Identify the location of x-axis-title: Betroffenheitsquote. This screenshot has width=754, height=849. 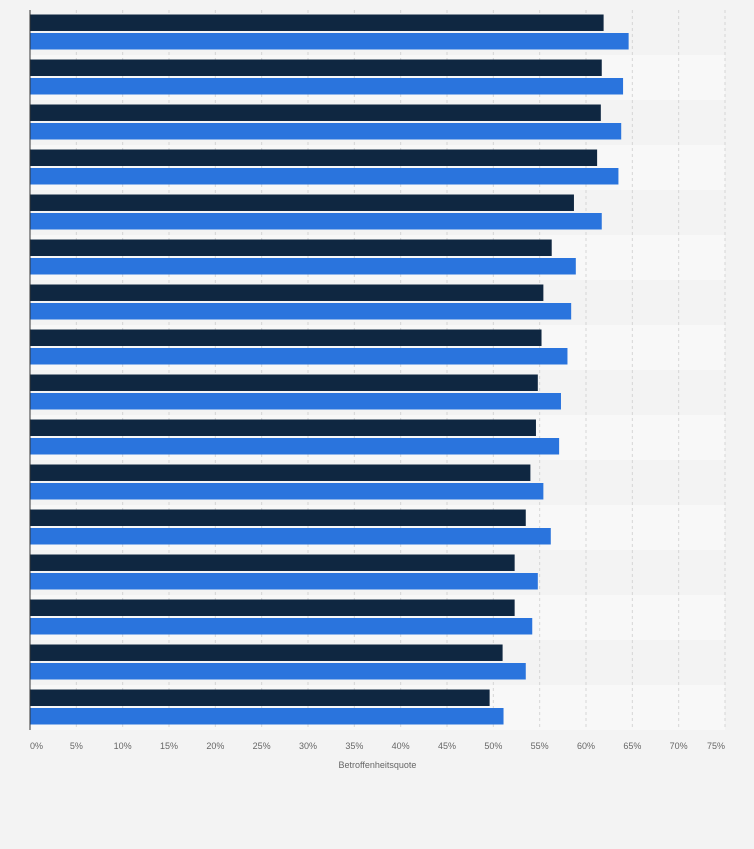
(378, 765).